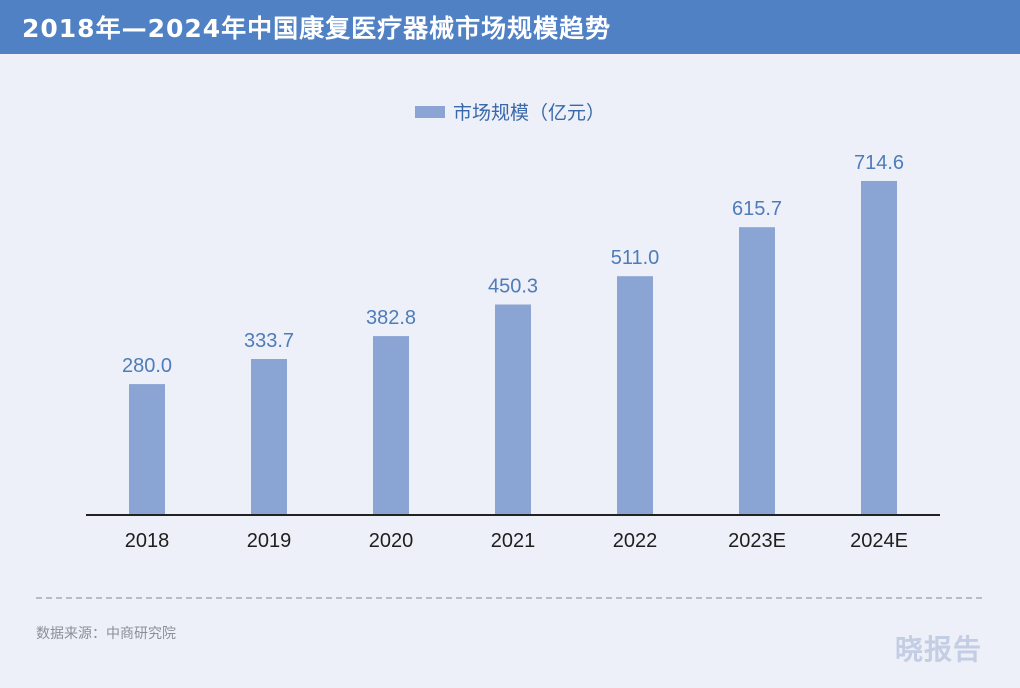 Image resolution: width=1020 pixels, height=688 pixels. I want to click on footer-divider, so click(509, 598).